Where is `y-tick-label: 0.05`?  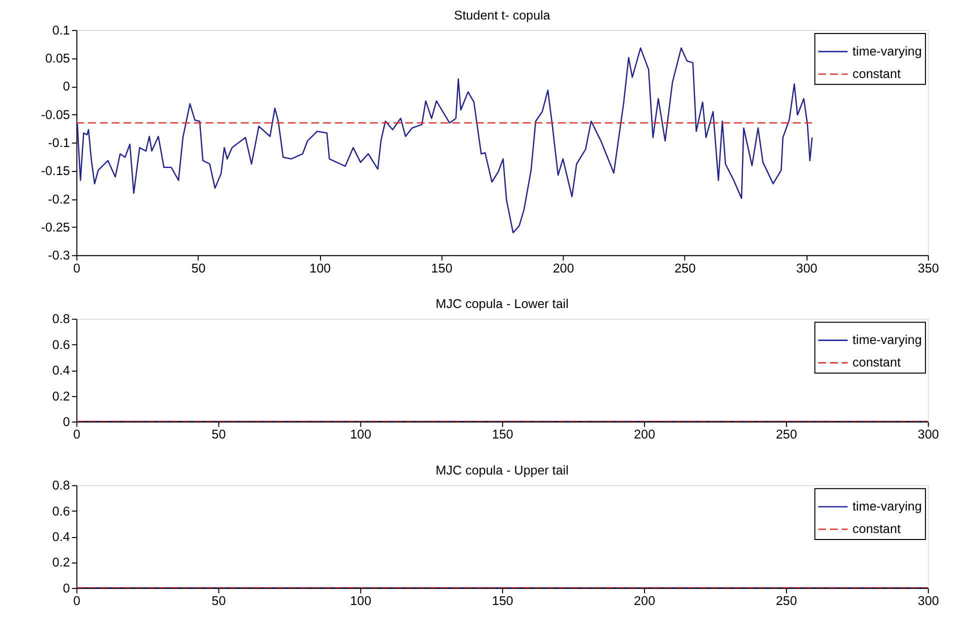
y-tick-label: 0.05 is located at coordinates (57, 58).